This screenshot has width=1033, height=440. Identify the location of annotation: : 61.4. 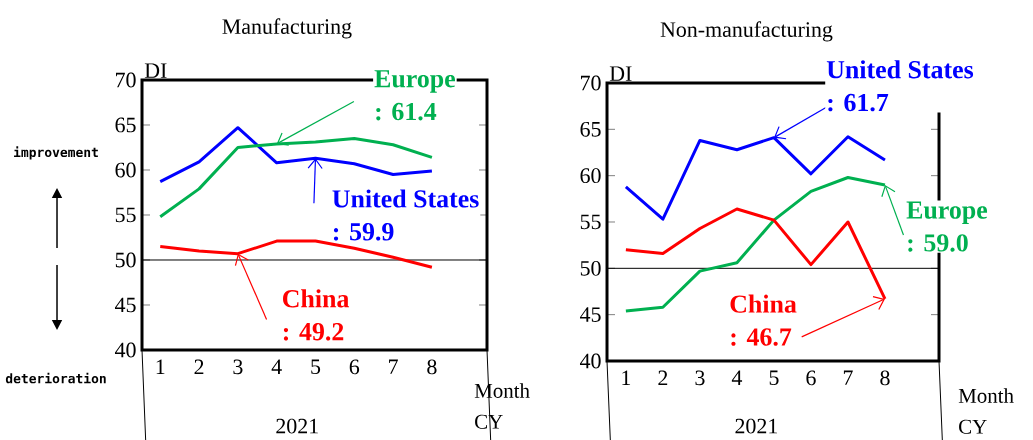
(406, 111).